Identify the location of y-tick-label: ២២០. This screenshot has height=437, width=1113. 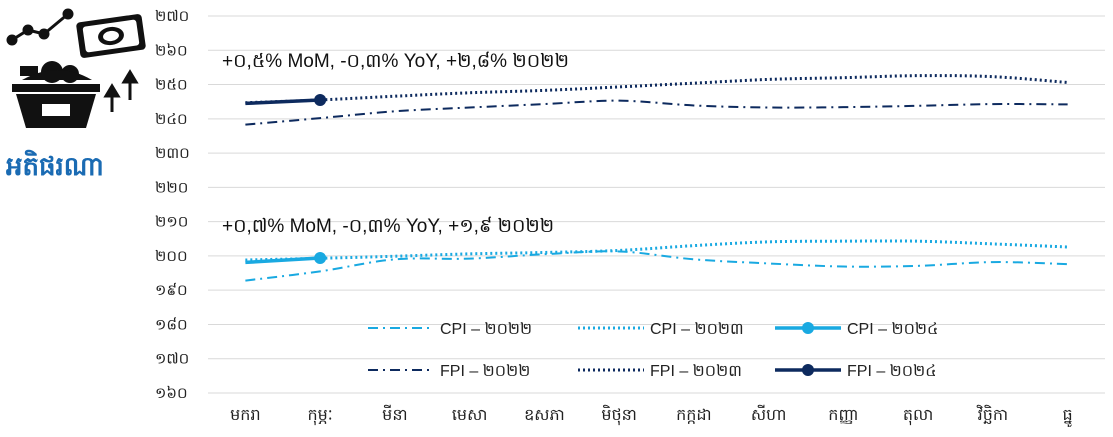
(171, 187).